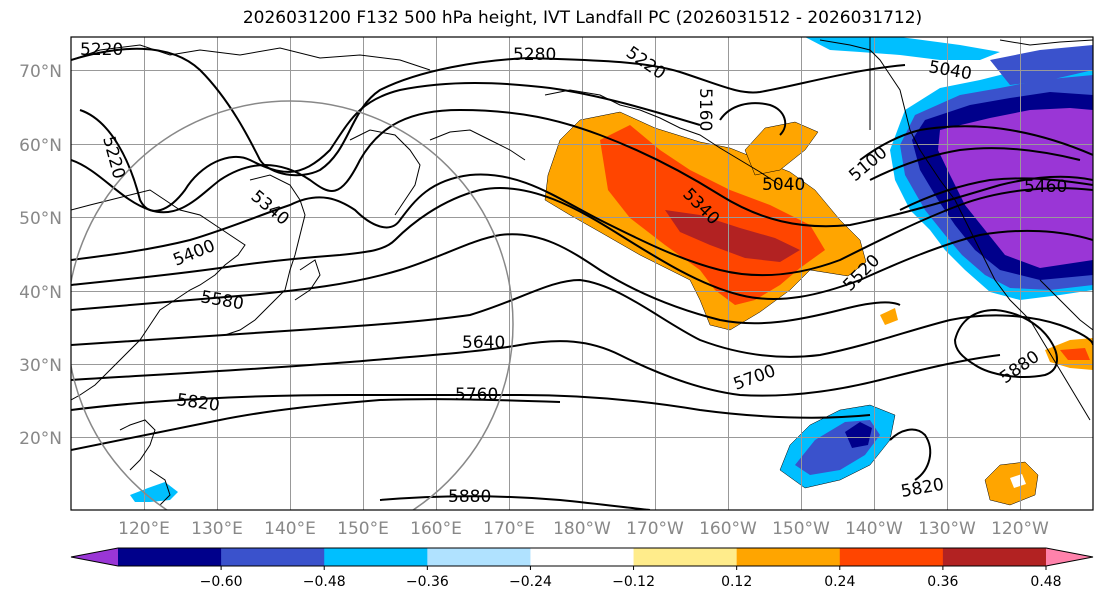 The image size is (1105, 604). I want to click on lon-label: 140°W, so click(874, 529).